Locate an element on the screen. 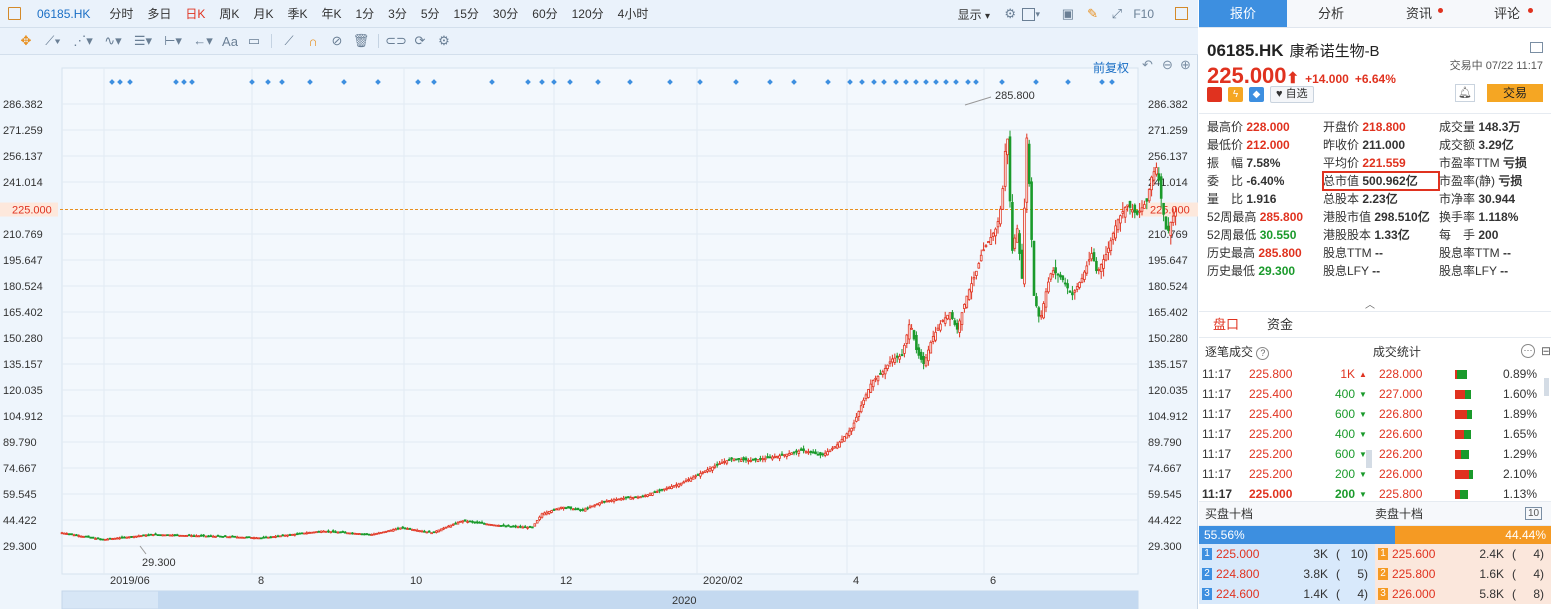 Image resolution: width=1551 pixels, height=609 pixels. timeframe-tab: 月K is located at coordinates (263, 14).